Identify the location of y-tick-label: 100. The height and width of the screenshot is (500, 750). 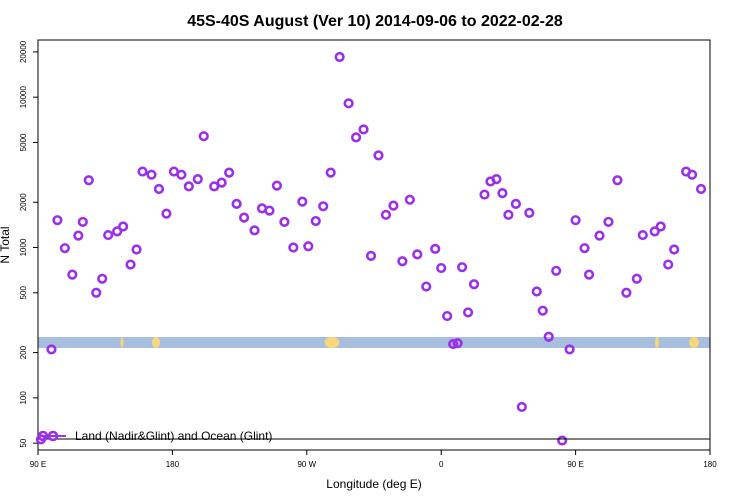
(23, 398).